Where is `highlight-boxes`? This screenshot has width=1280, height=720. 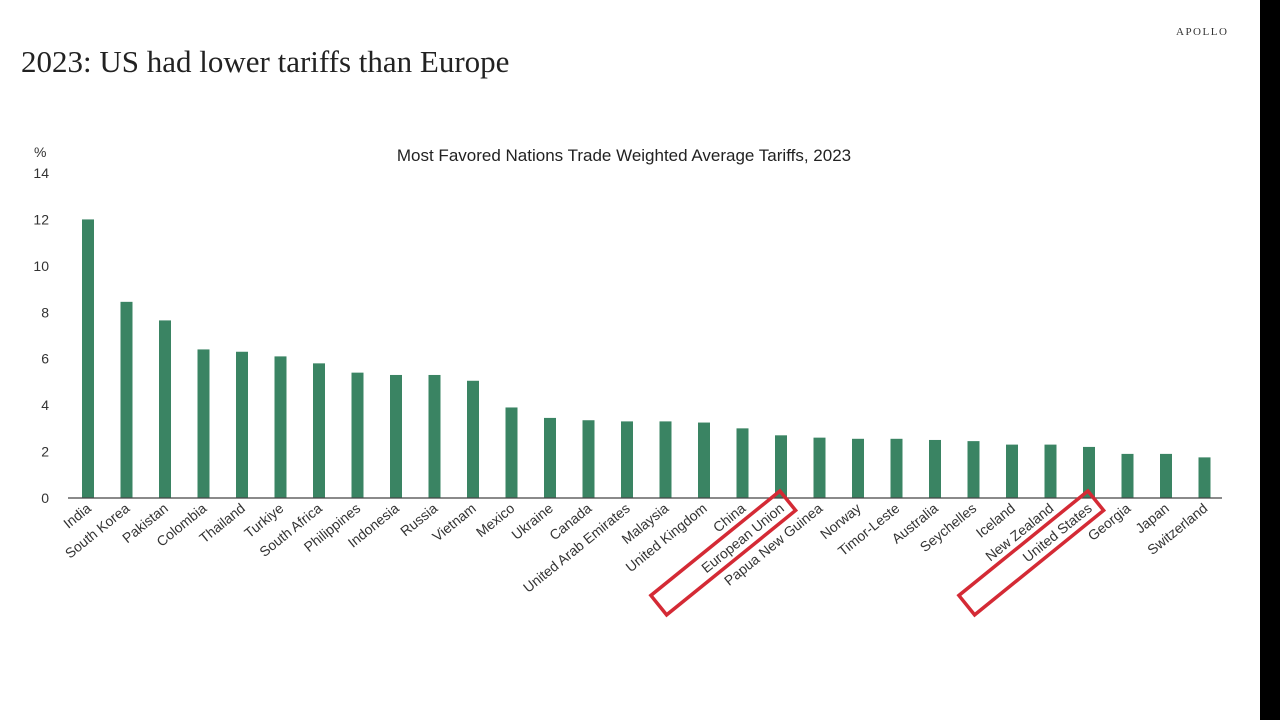 highlight-boxes is located at coordinates (877, 553).